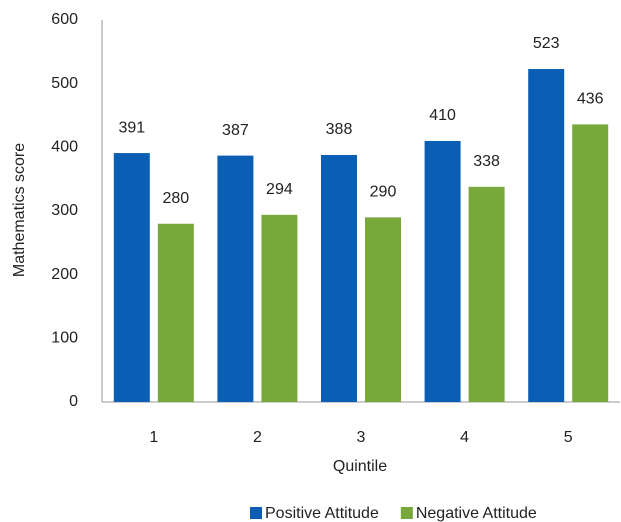 The image size is (621, 522). What do you see at coordinates (464, 437) in the screenshot?
I see `x-tick-label: 4` at bounding box center [464, 437].